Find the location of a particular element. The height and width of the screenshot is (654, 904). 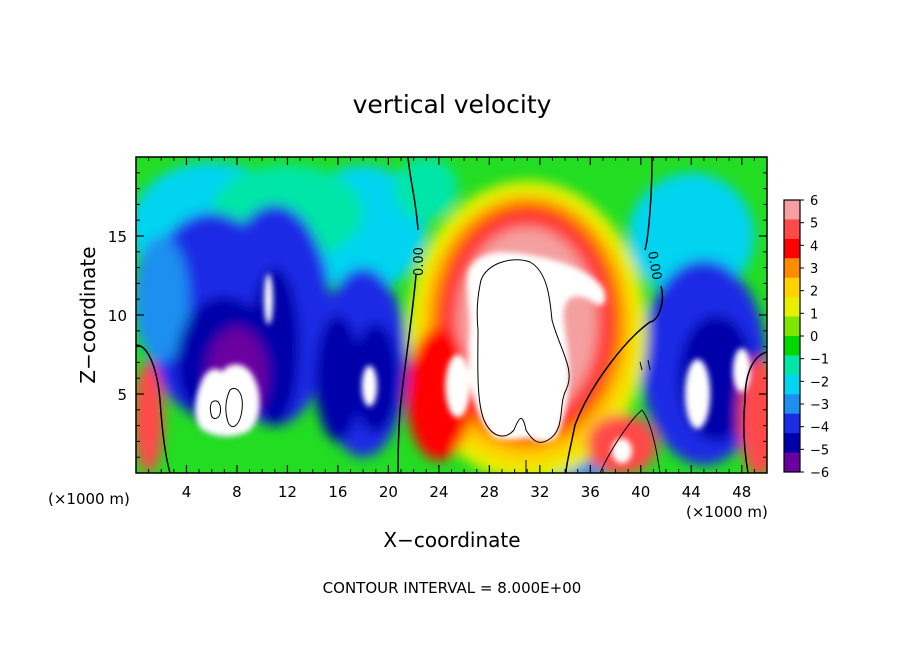

colorbar-label: −6 is located at coordinates (819, 473).